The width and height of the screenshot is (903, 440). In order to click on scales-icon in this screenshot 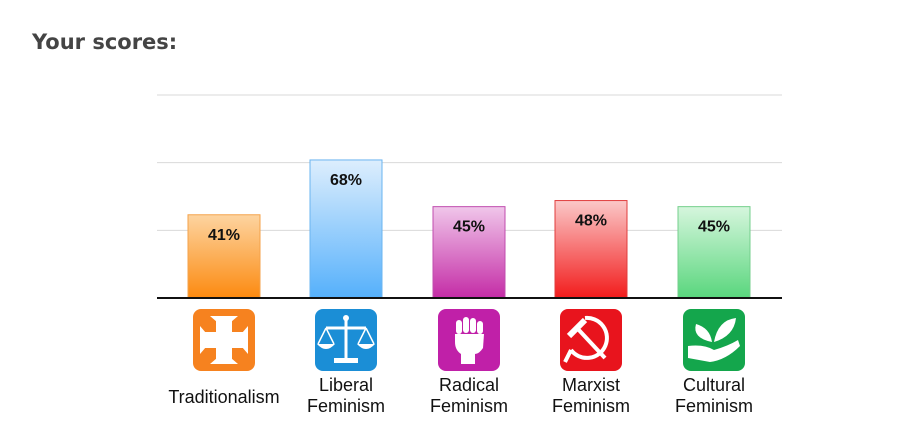, I will do `click(346, 340)`.